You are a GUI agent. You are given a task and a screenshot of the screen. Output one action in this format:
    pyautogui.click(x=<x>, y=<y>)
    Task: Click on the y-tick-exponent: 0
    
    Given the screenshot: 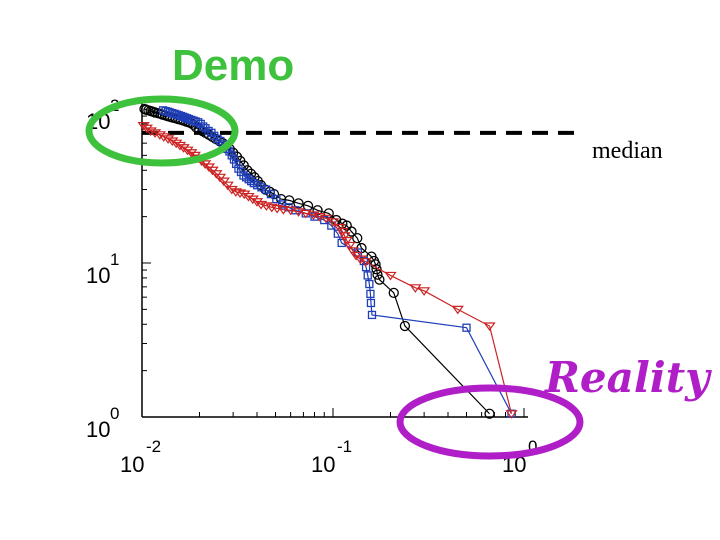 What is the action you would take?
    pyautogui.click(x=114, y=413)
    